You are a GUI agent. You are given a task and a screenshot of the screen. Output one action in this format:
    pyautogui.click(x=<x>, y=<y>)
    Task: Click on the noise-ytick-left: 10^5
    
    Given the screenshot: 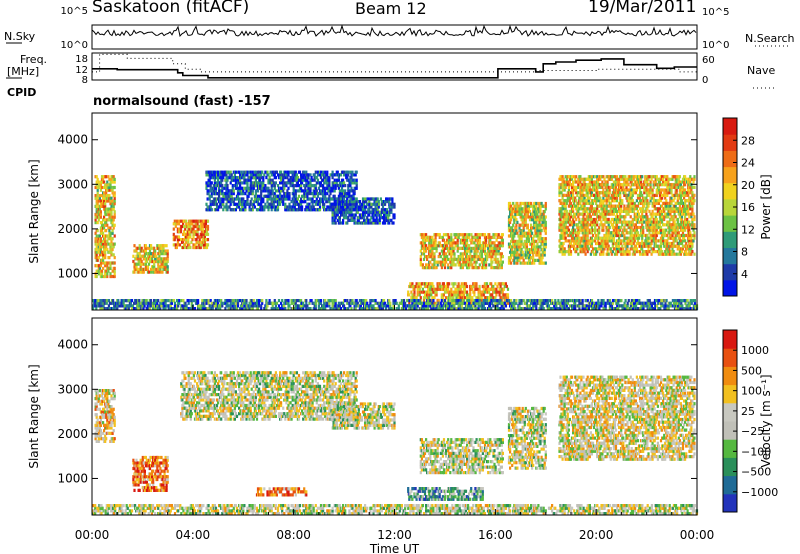 What is the action you would take?
    pyautogui.click(x=74, y=11)
    